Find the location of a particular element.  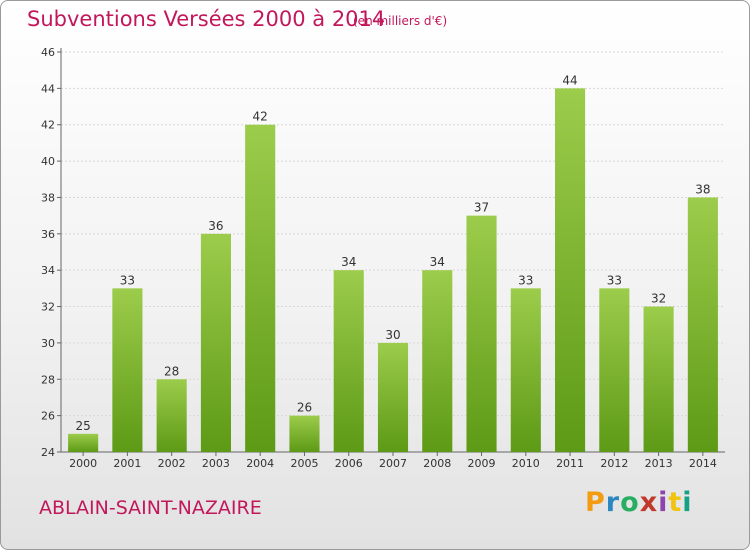

logo-letter: r is located at coordinates (613, 502).